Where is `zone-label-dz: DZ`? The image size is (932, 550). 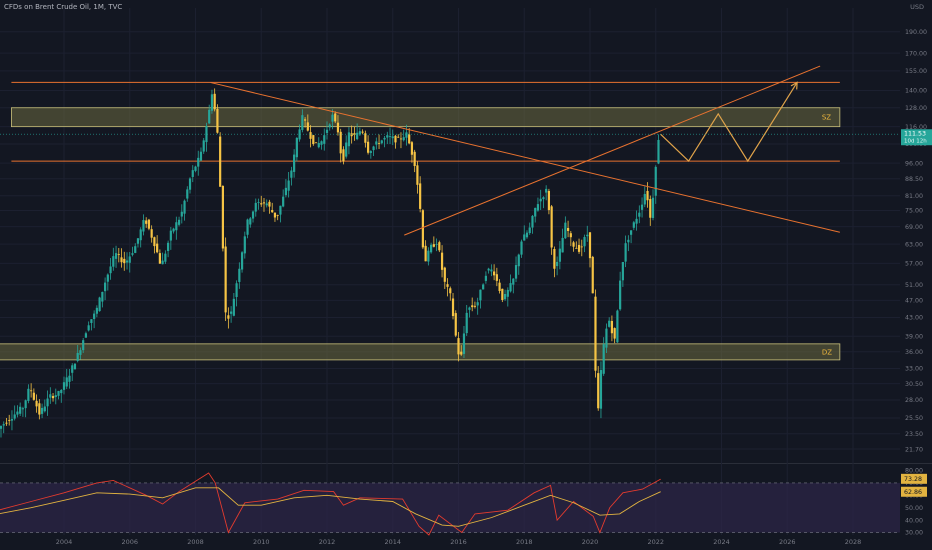
zone-label-dz: DZ is located at coordinates (827, 352).